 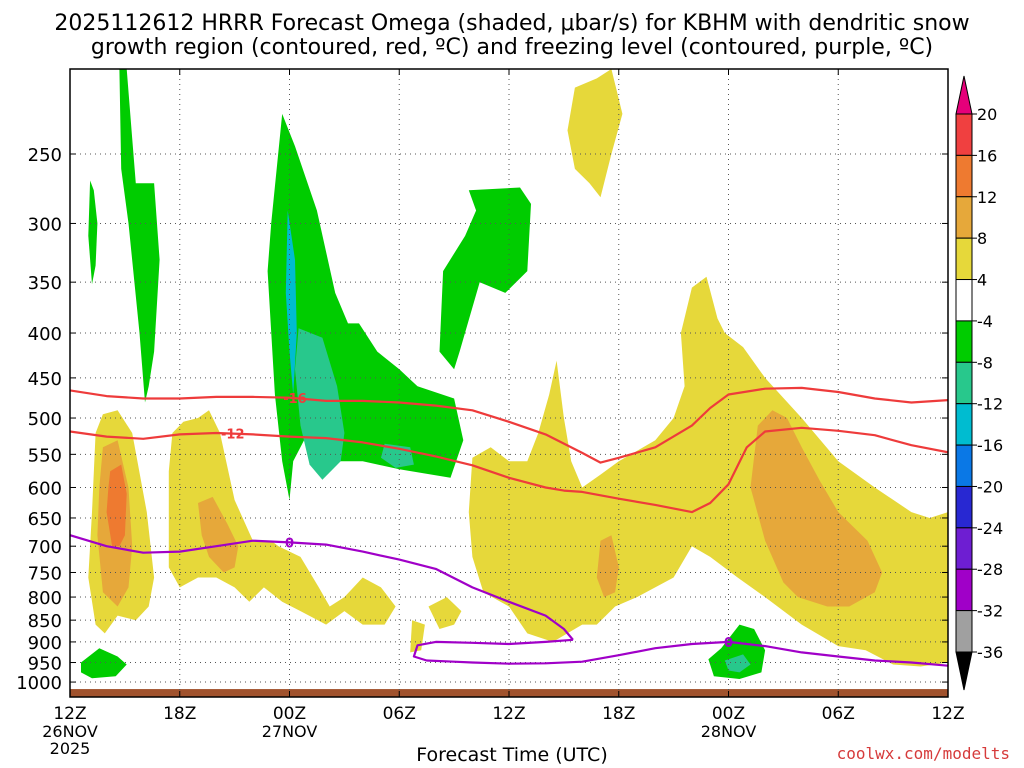 What do you see at coordinates (512, 755) in the screenshot?
I see `x-axis-title: Forecast Time (UTC)` at bounding box center [512, 755].